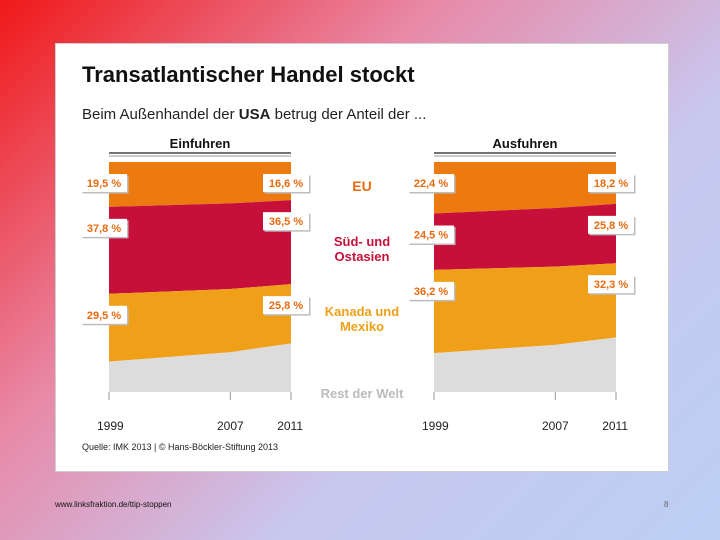  I want to click on value-label: 32,3 %, so click(611, 285).